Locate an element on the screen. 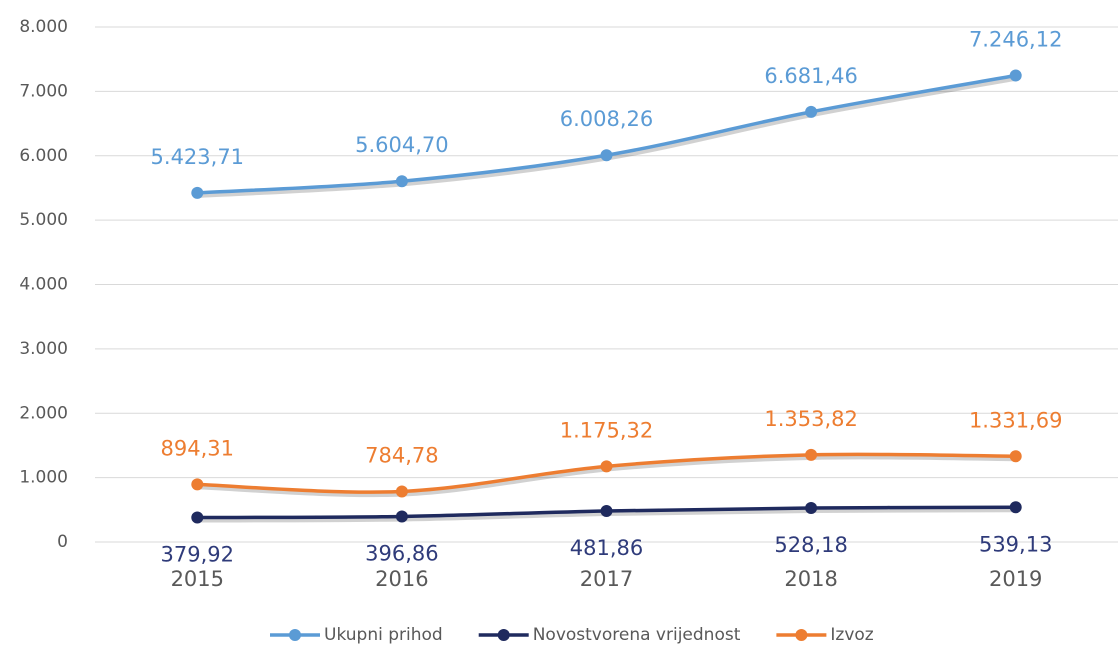  legend-item: Ukupni prihod is located at coordinates (356, 635).